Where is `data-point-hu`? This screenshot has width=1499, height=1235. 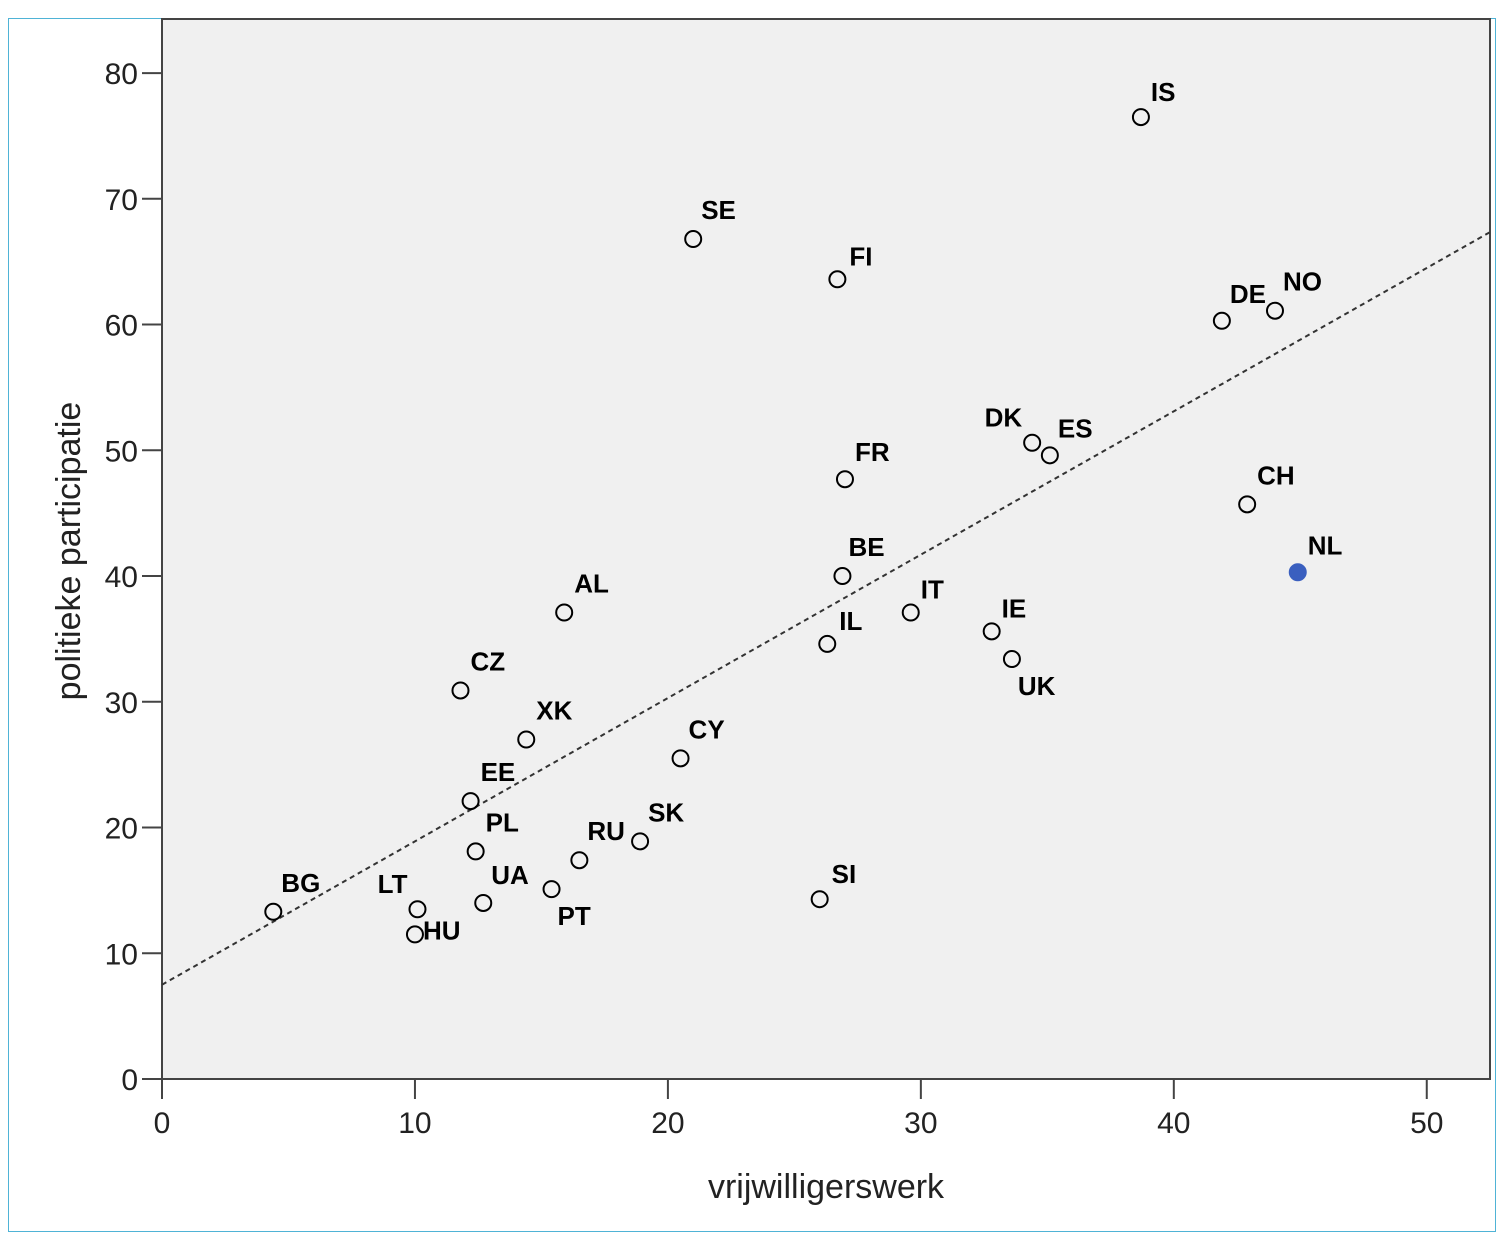
data-point-hu is located at coordinates (414, 934).